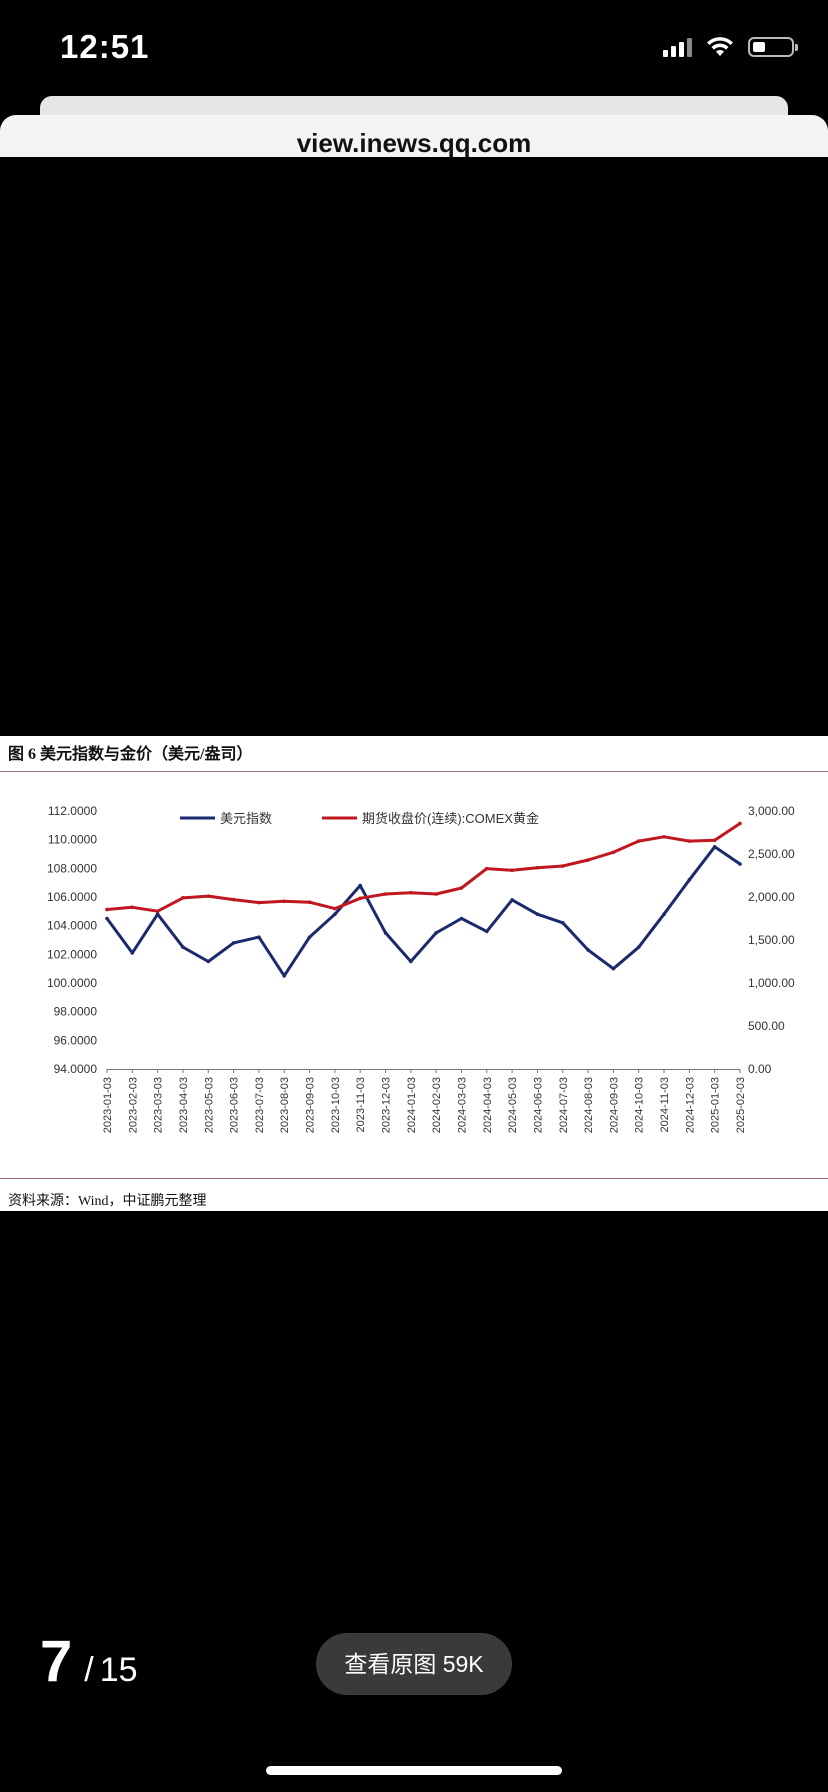 This screenshot has height=1792, width=828. Describe the element at coordinates (771, 811) in the screenshot. I see `y-right-tick-label: 3,000.00` at that location.